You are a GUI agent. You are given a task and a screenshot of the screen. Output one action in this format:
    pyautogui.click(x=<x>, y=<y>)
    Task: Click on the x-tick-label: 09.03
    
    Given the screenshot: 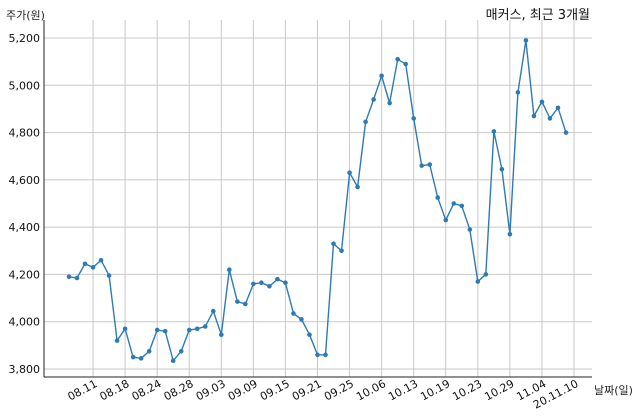 What is the action you would take?
    pyautogui.click(x=211, y=390)
    